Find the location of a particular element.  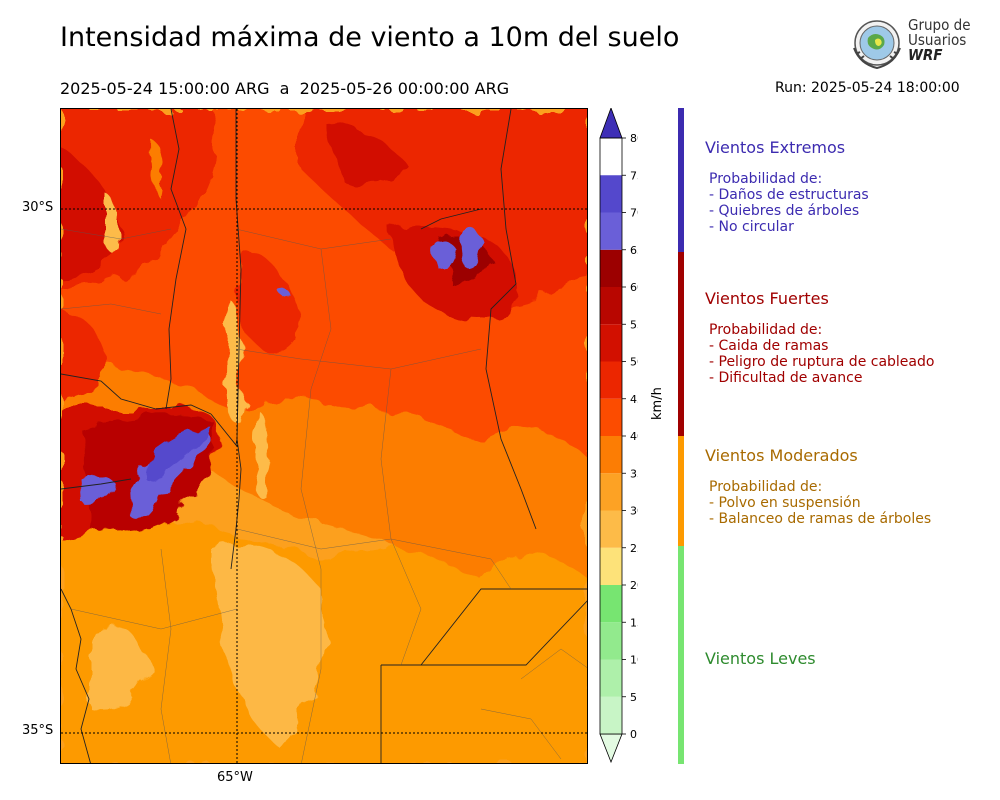

colorbar-max-arrow is located at coordinates (611, 123).